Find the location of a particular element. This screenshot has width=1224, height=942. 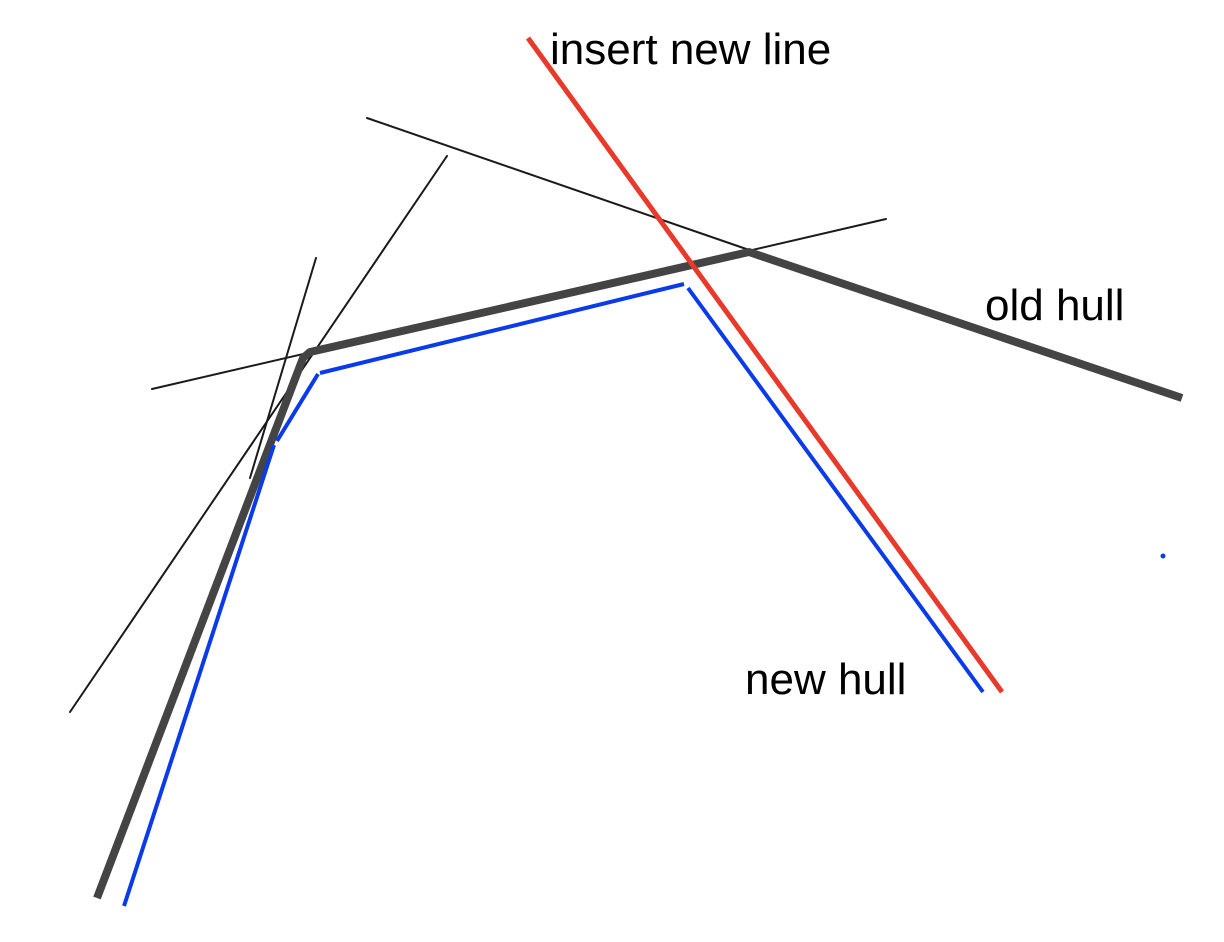

old-hull-label: old hull is located at coordinates (1054, 305).